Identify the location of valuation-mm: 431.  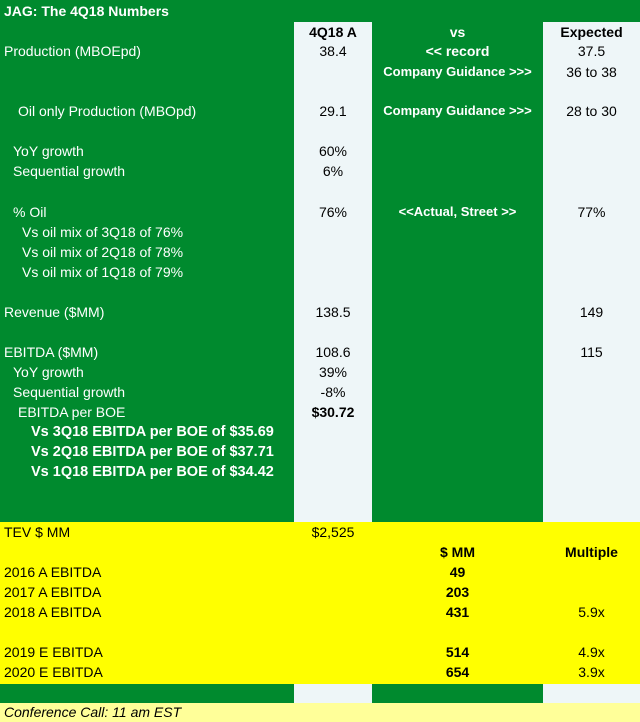
(457, 612).